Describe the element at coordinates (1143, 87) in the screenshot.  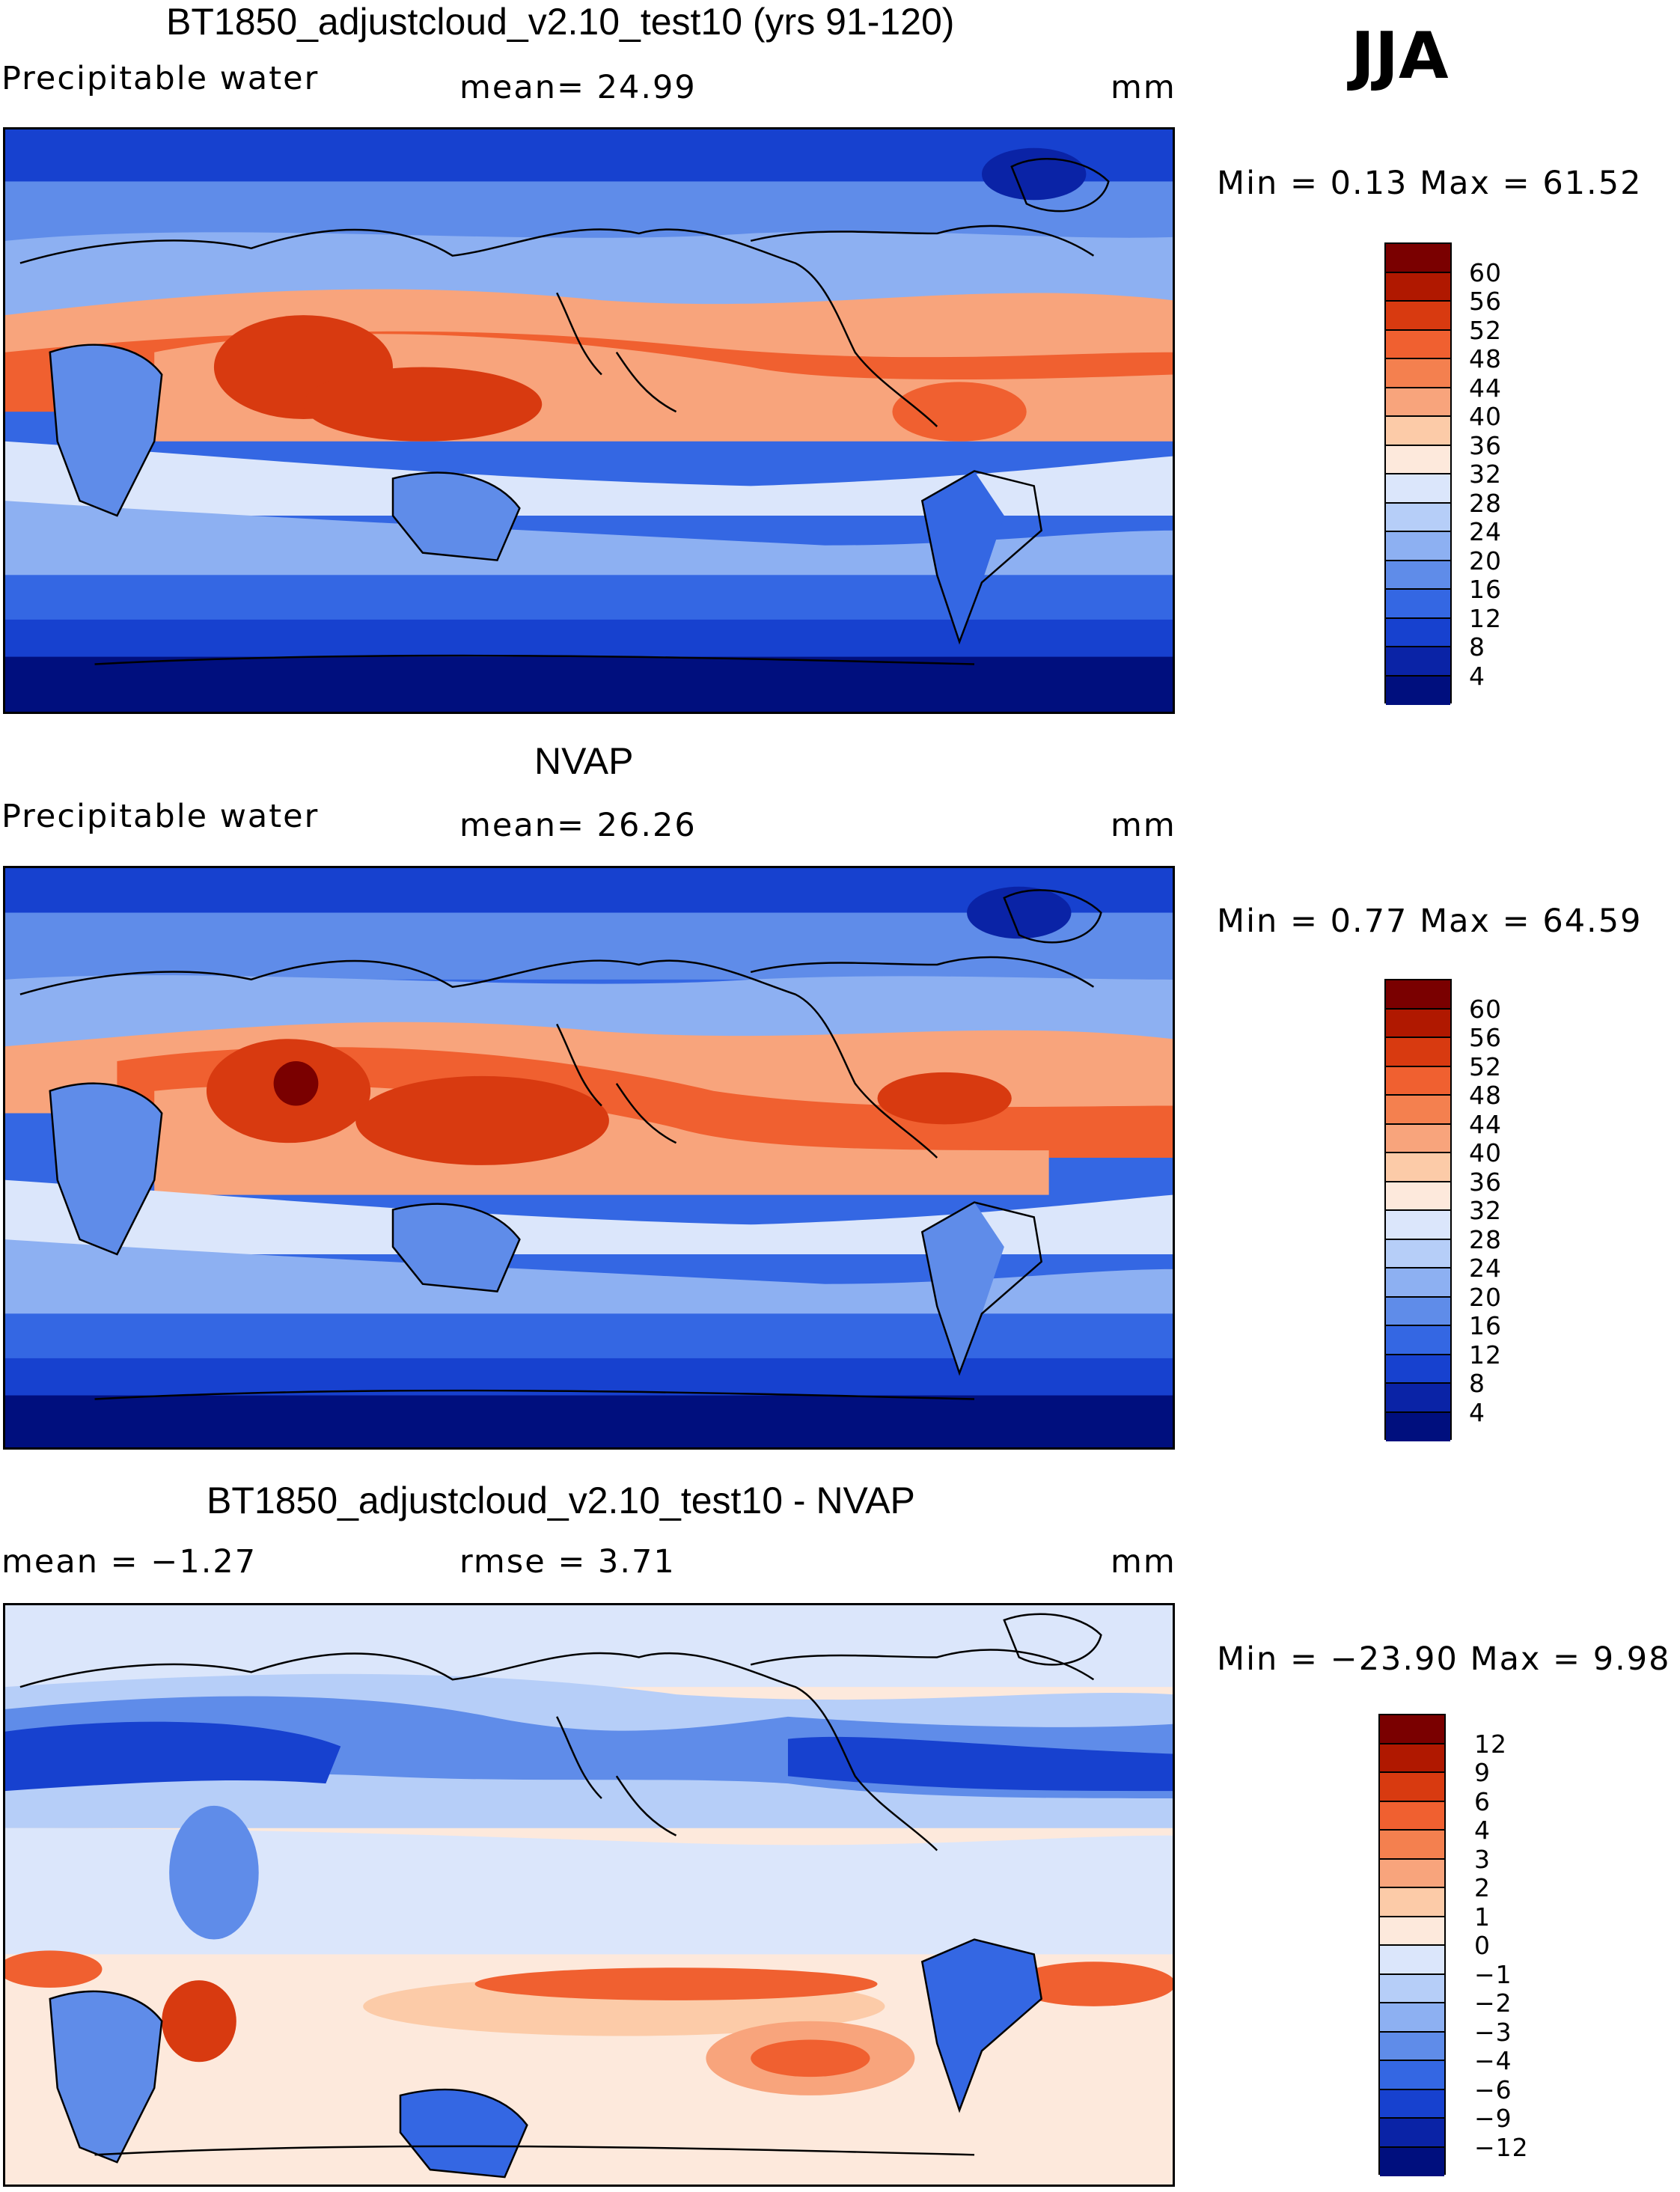
I see `panel-1-units: mm` at that location.